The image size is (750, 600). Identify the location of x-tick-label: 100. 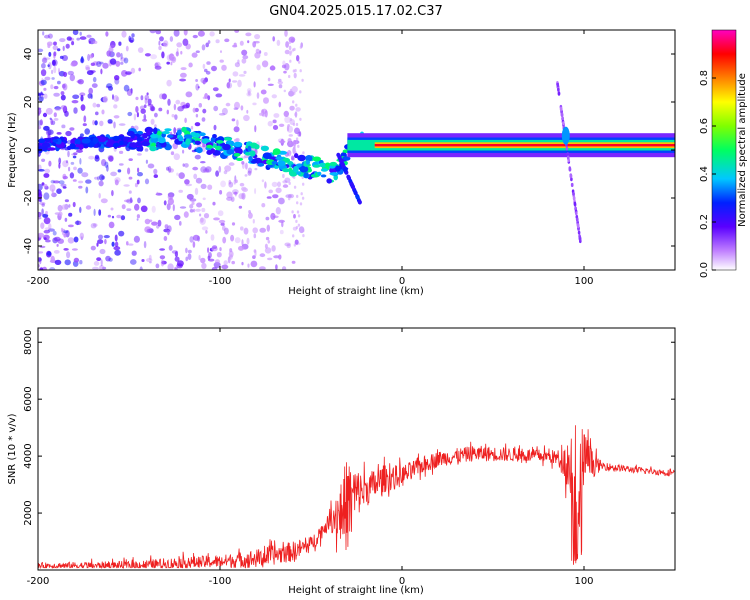
(583, 581).